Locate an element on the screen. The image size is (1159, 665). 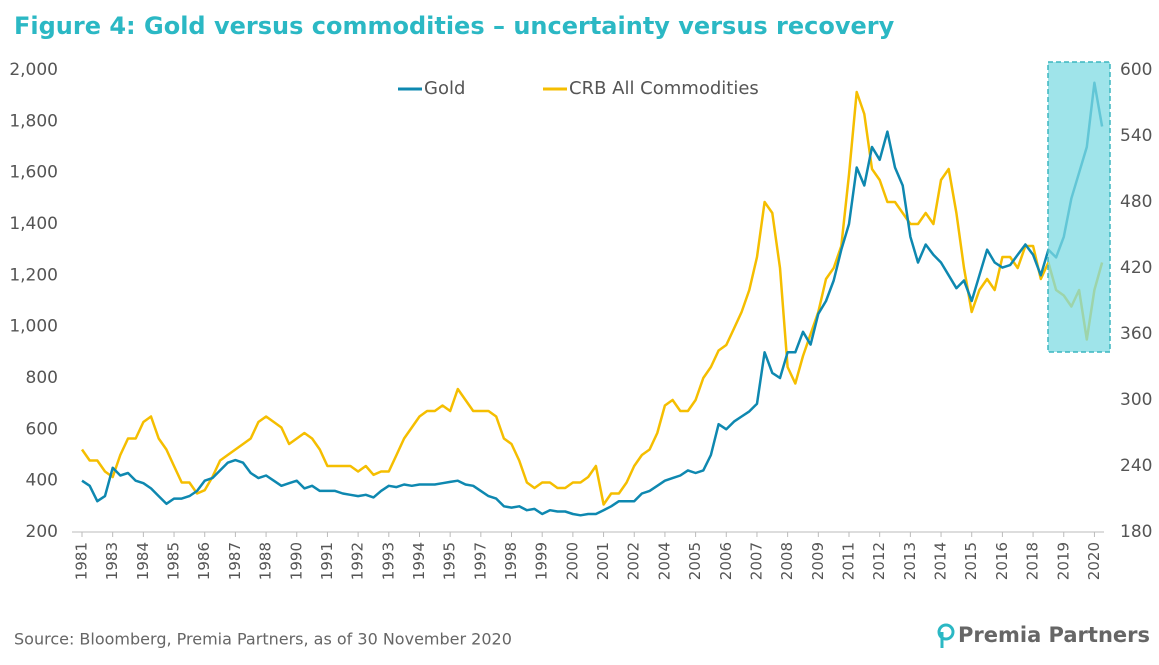
x-tick-label: 1999 is located at coordinates (542, 561).